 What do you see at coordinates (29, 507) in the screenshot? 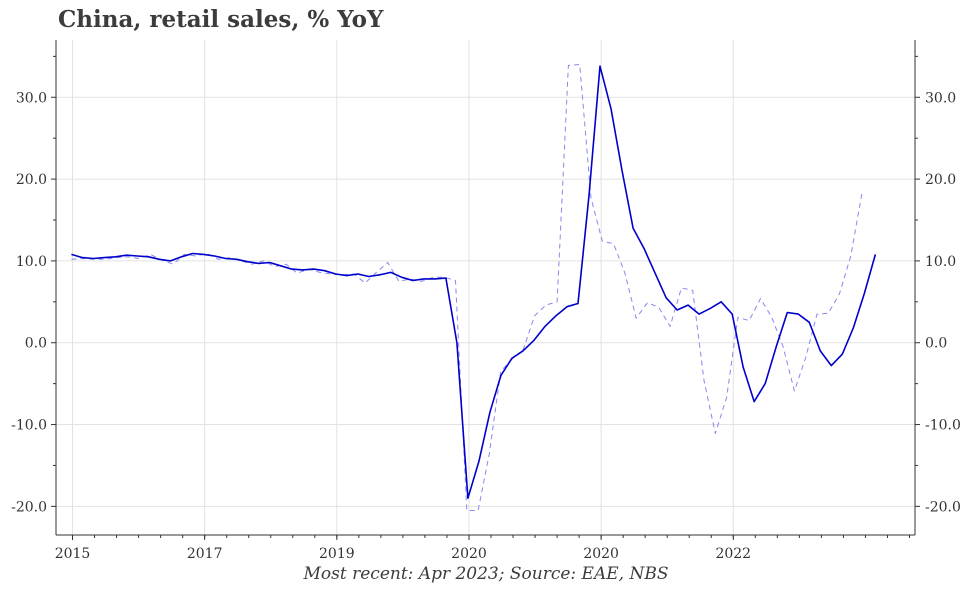
I see `y-tick-label-left: -20.0` at bounding box center [29, 507].